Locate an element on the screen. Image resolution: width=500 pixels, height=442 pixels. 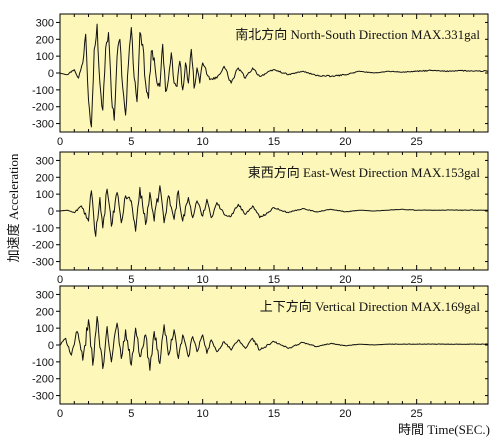
x-axis-label: 時間 Time(SEC.) is located at coordinates (444, 429).